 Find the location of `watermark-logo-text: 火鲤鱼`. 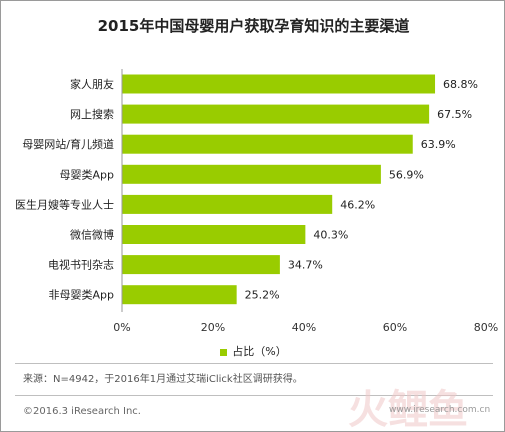

watermark-logo-text: 火鲤鱼 is located at coordinates (408, 409).